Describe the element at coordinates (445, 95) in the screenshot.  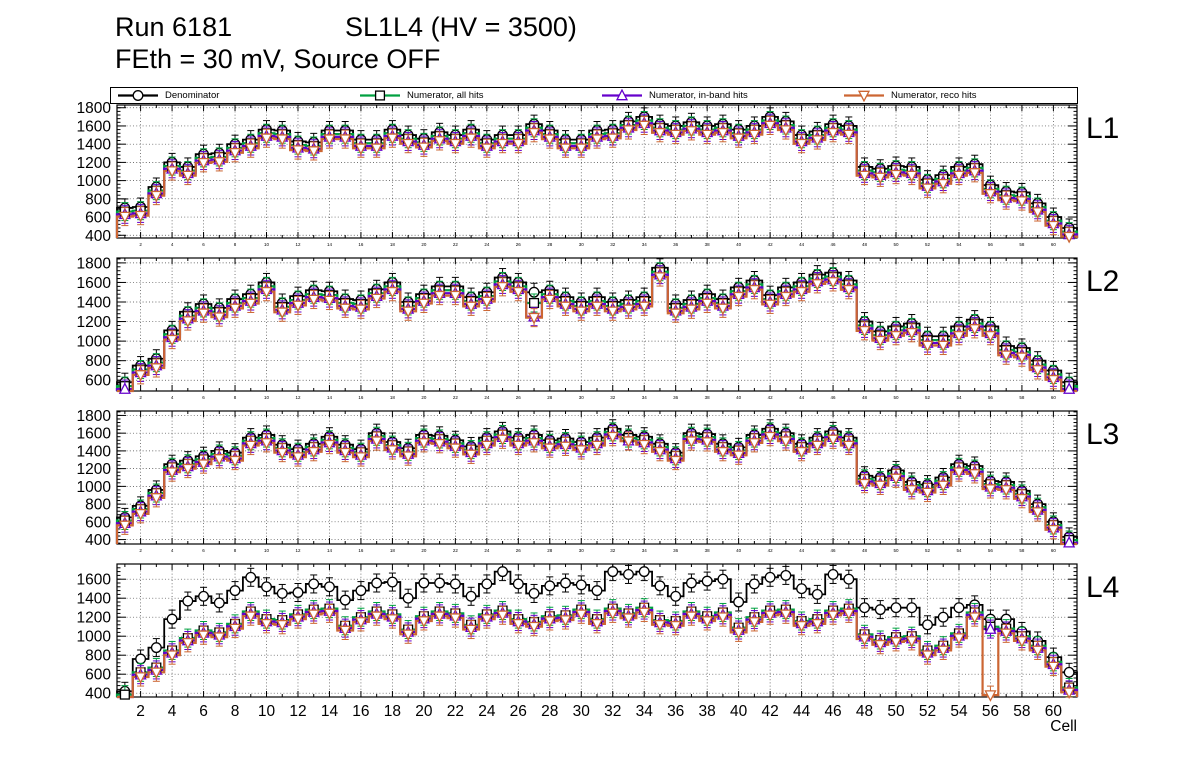
I see `legend-label: Numerator, all hits` at that location.